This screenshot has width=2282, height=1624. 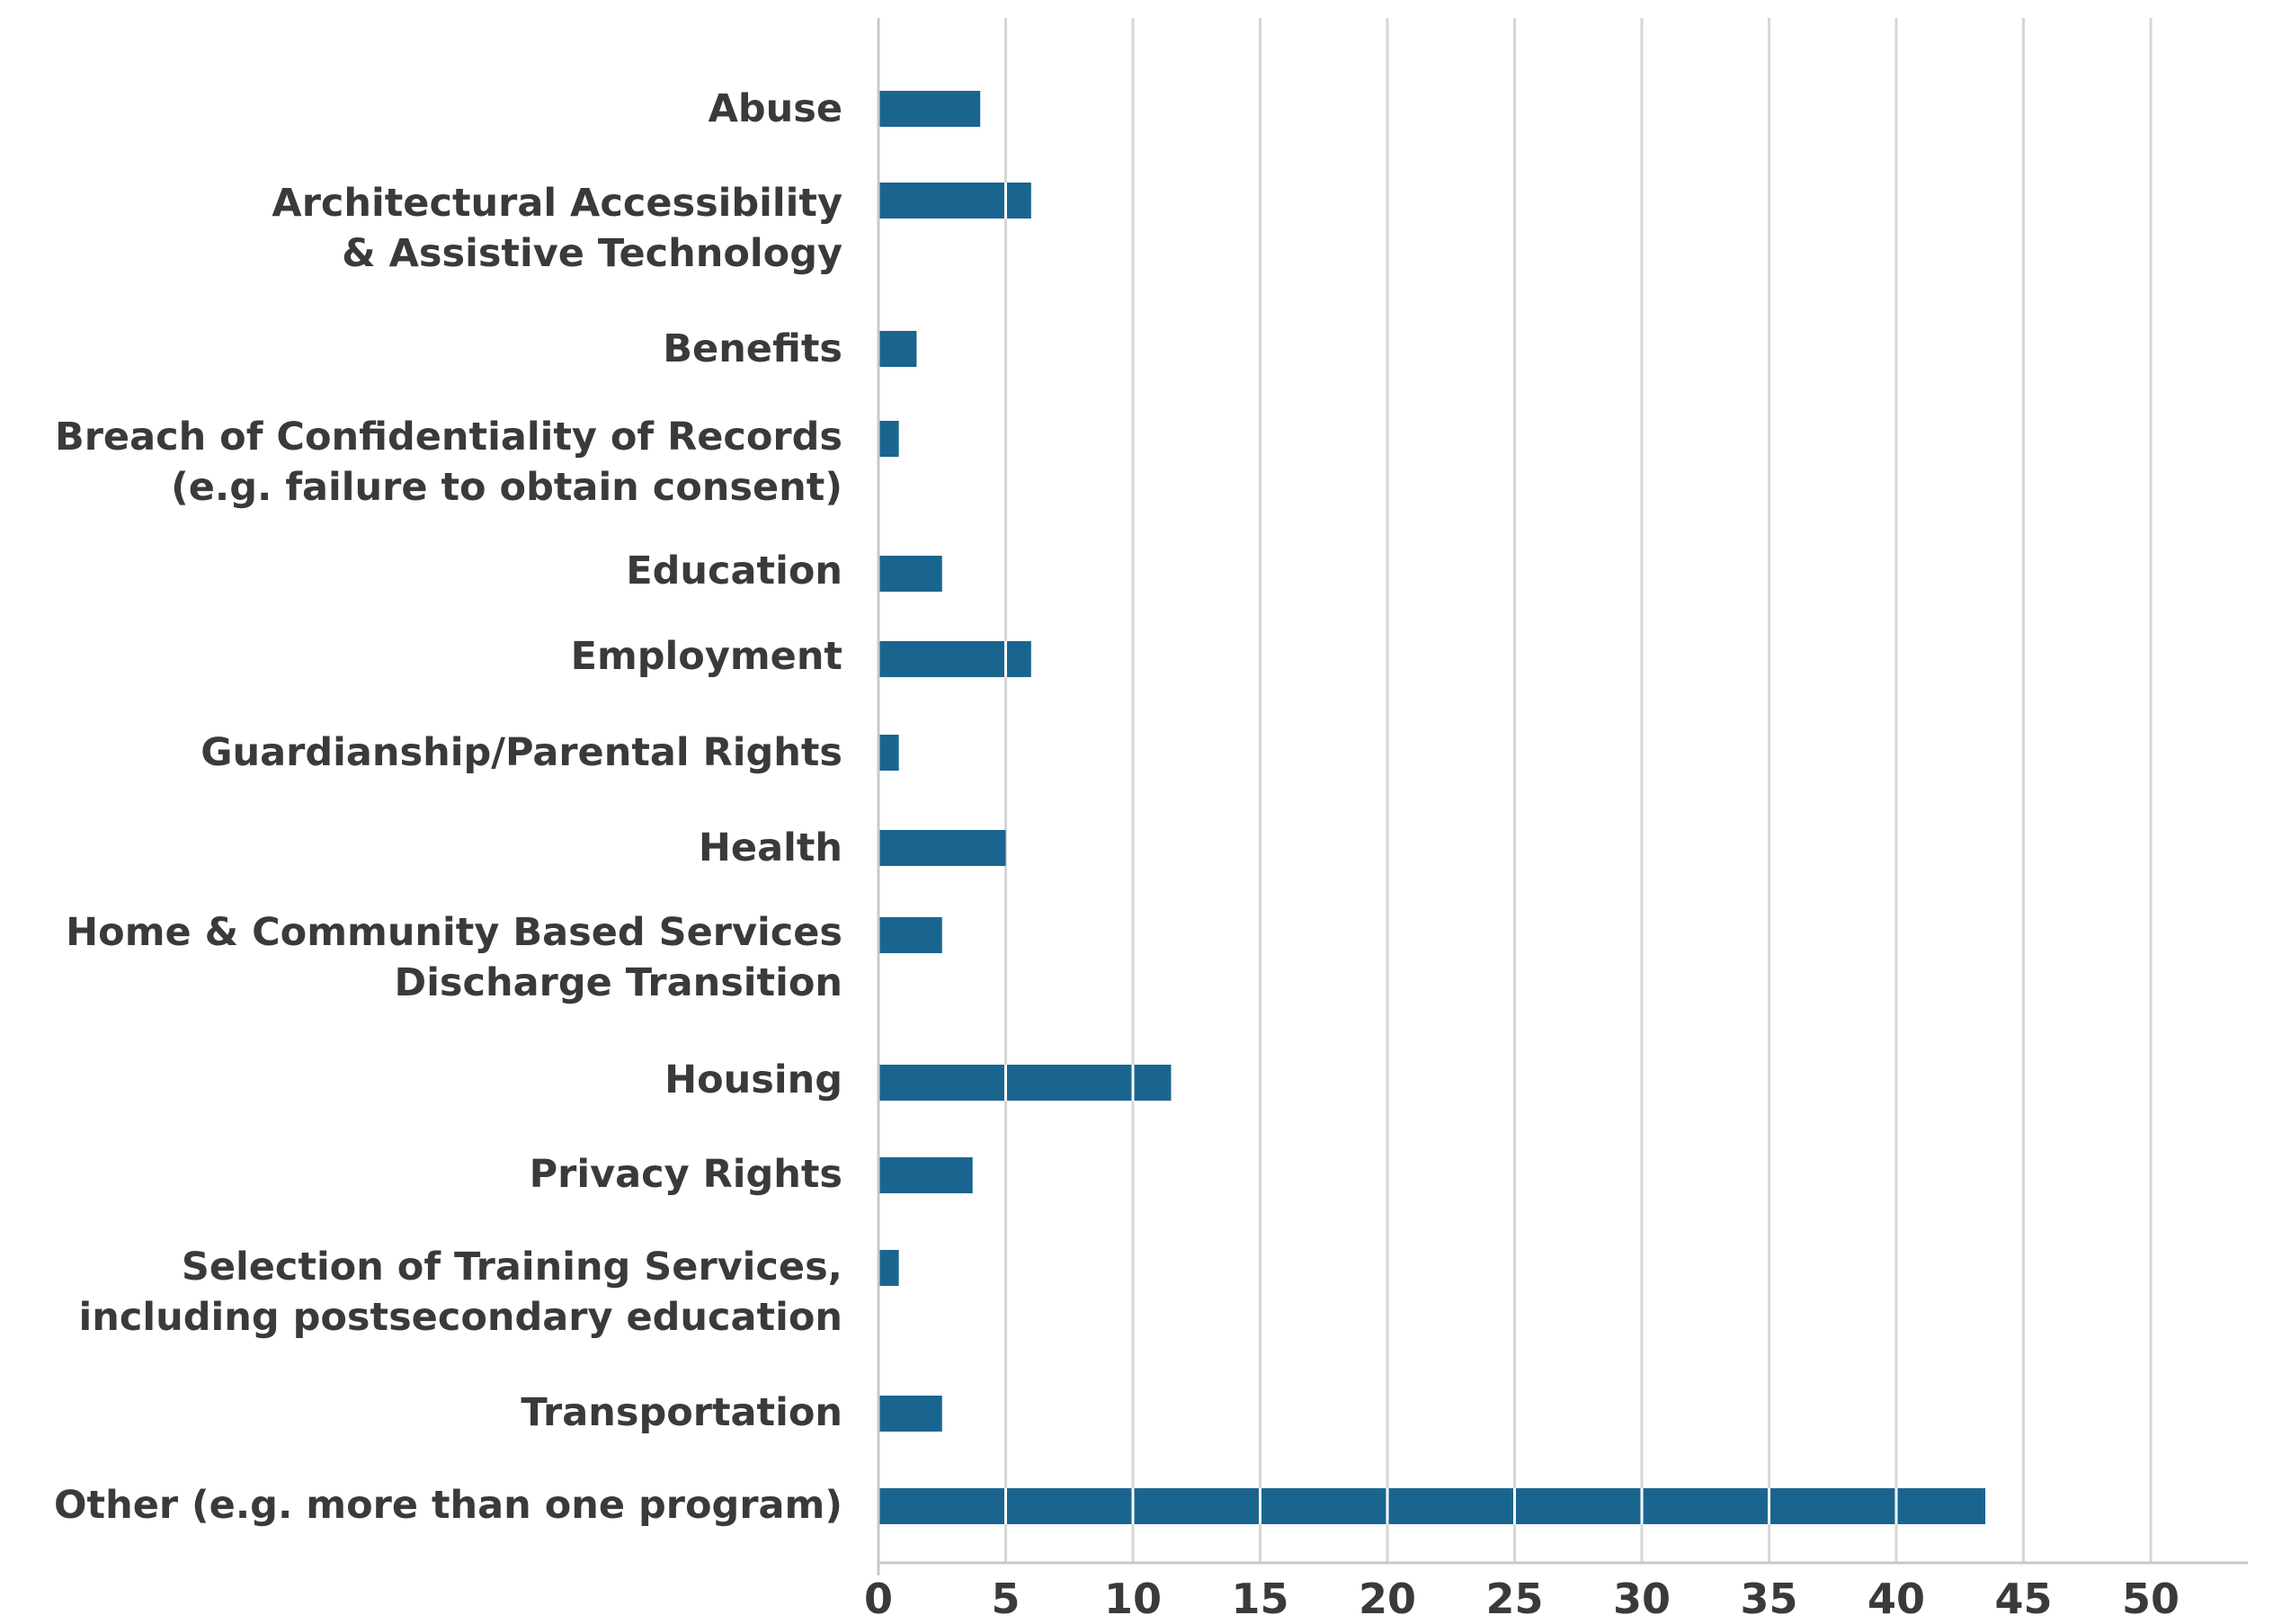 I want to click on x-tick-label: 20, so click(x=1387, y=1599).